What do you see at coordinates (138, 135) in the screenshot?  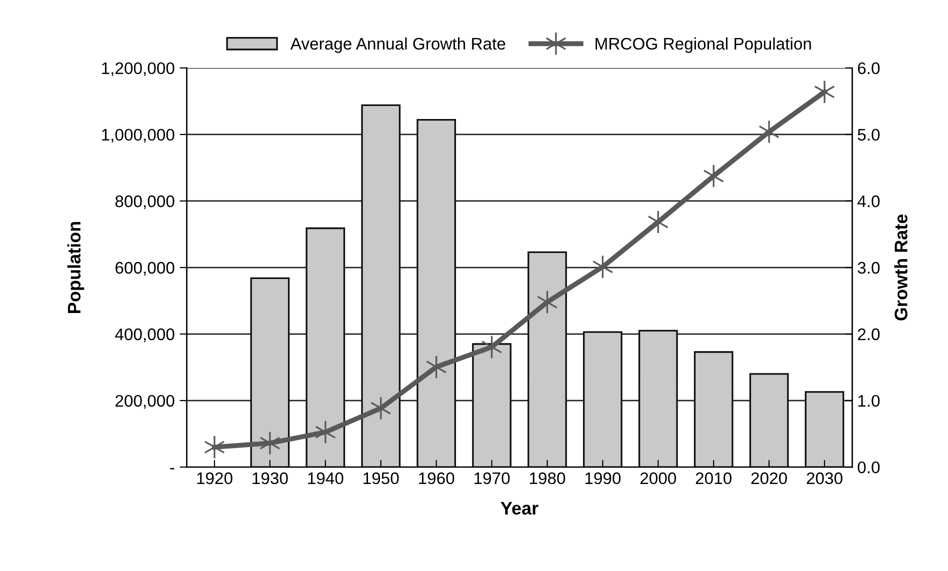 I see `y-tick-label: 1,000,000` at bounding box center [138, 135].